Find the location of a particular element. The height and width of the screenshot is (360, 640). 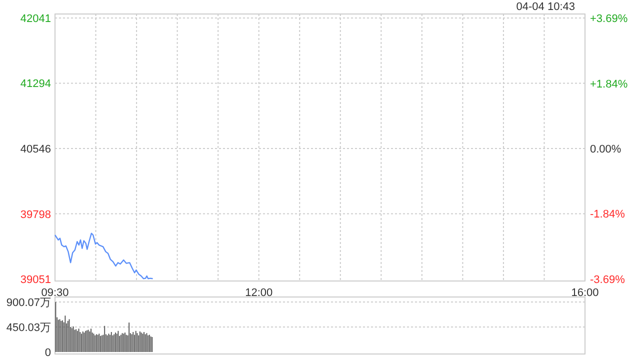

y-tick-label: 40546 is located at coordinates (35, 150).